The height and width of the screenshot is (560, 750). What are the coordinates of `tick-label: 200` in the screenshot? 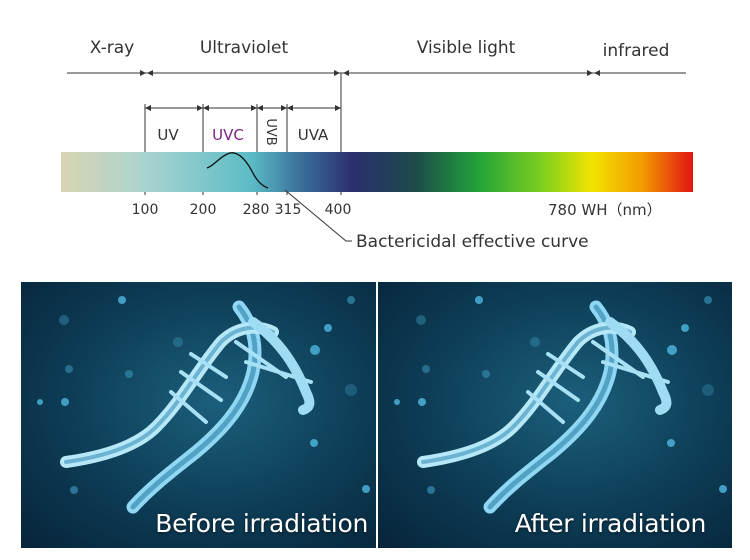 It's located at (203, 210).